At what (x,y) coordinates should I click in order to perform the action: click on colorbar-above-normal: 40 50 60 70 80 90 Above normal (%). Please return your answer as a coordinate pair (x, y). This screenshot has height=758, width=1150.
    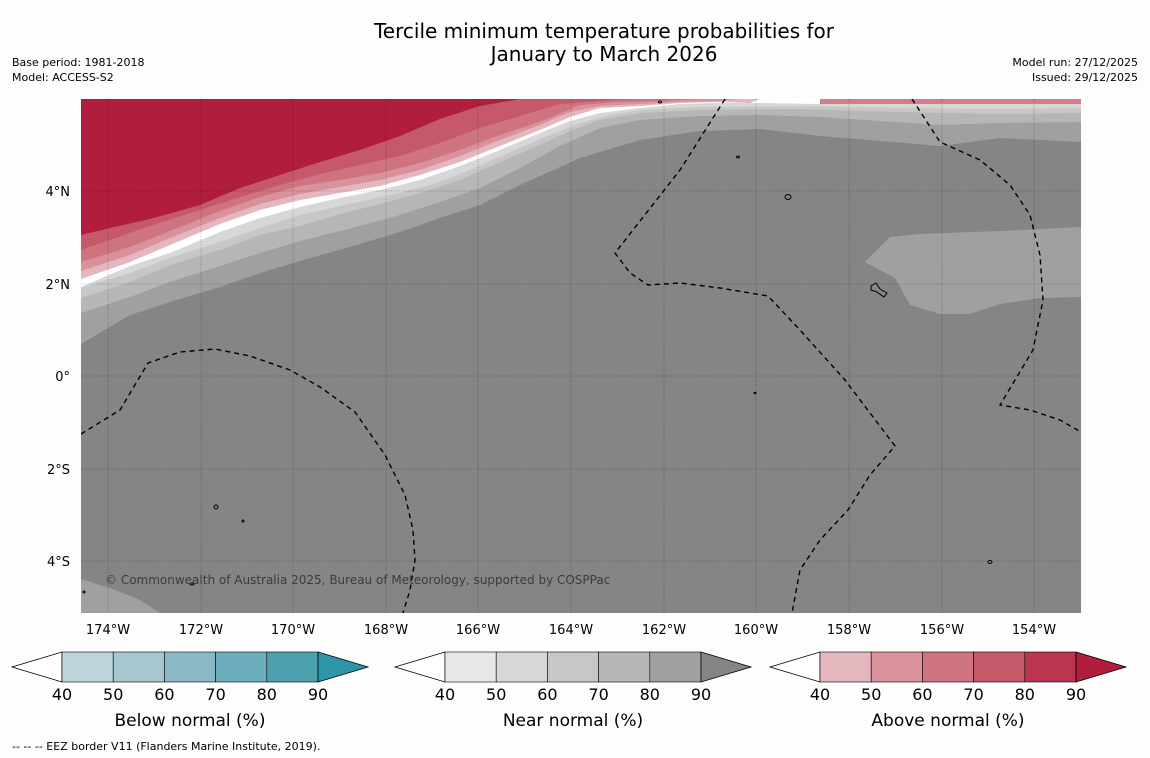
    Looking at the image, I should click on (948, 691).